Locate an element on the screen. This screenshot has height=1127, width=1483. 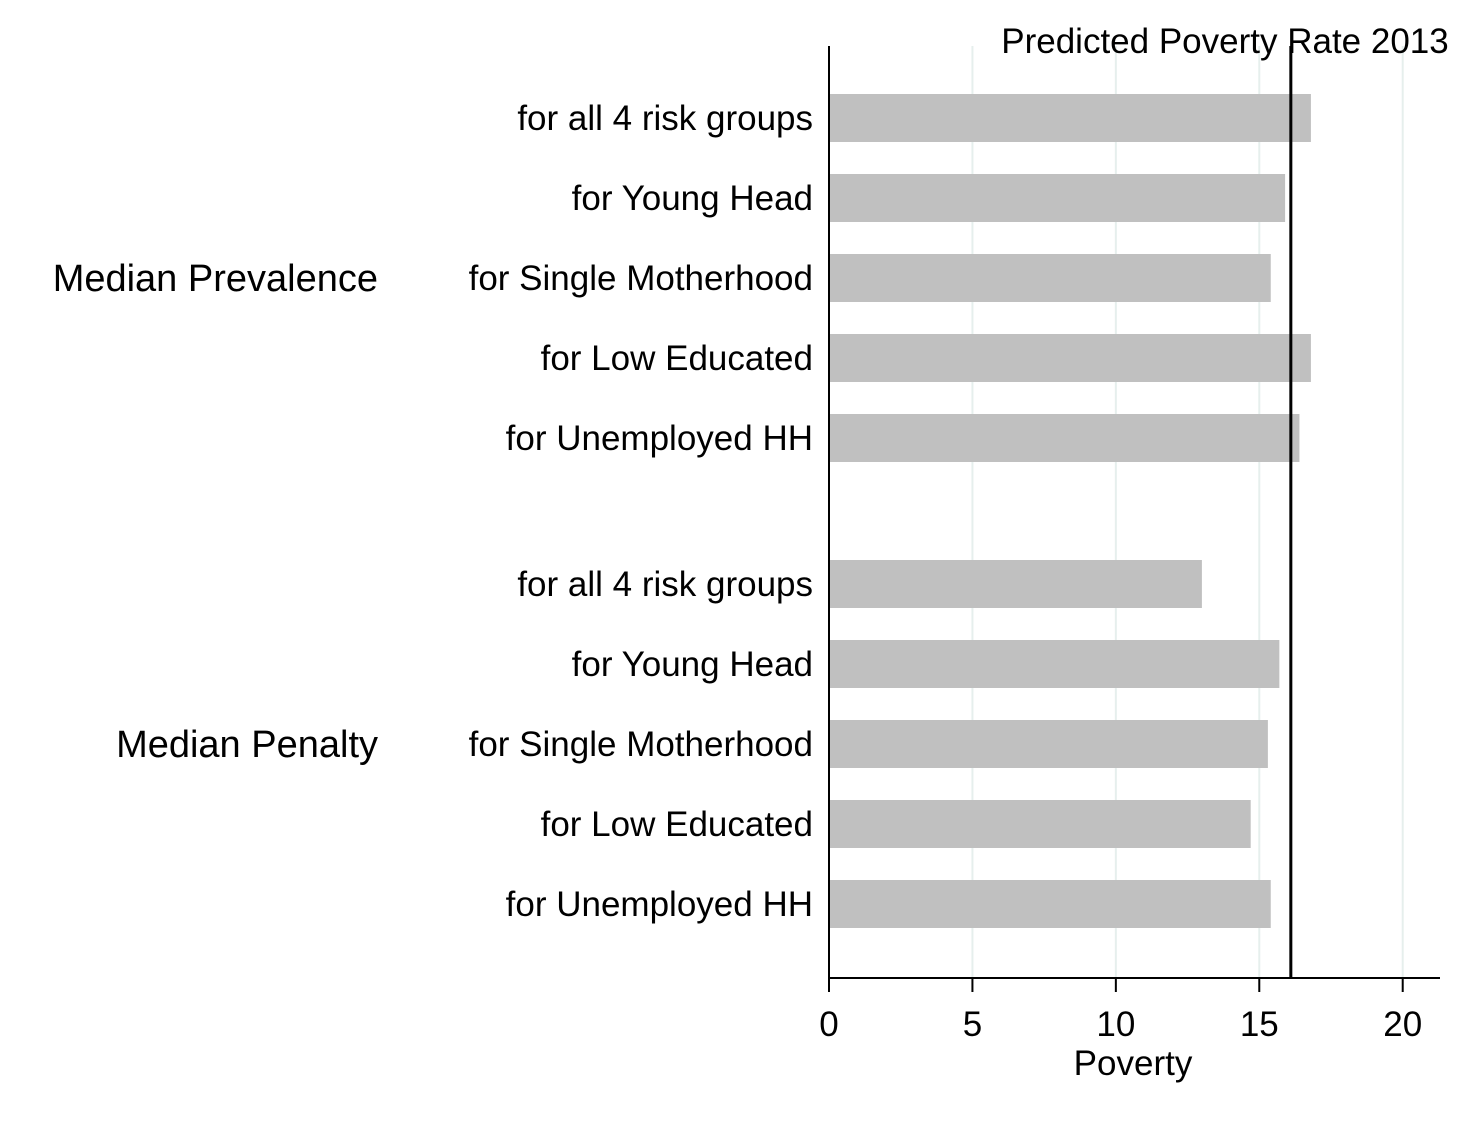
x-tick-label: 15 is located at coordinates (1259, 1024).